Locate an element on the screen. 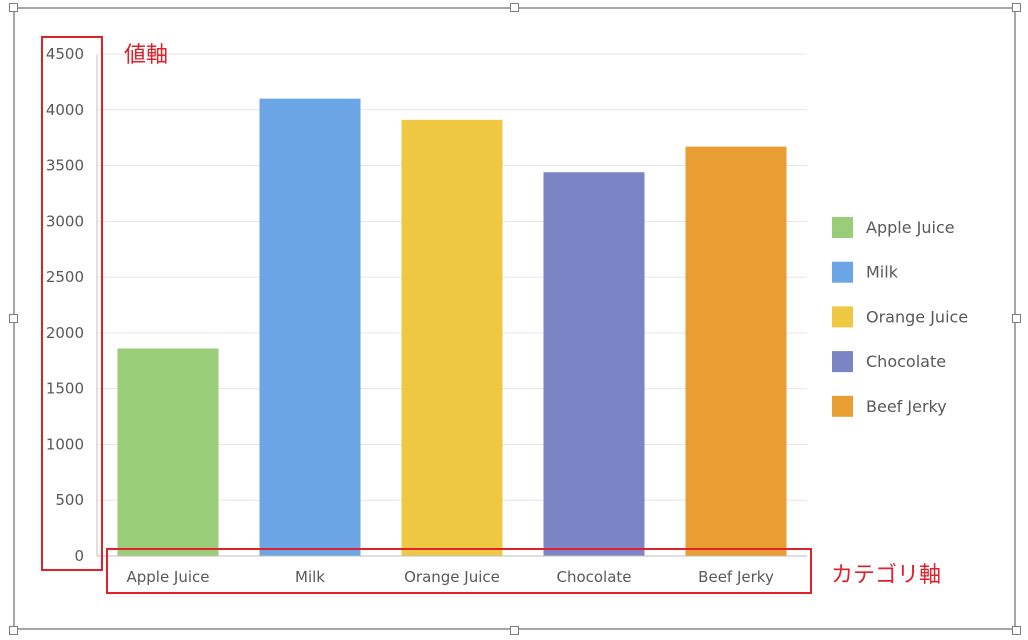 This screenshot has height=640, width=1028. resize-handle-top is located at coordinates (514, 7).